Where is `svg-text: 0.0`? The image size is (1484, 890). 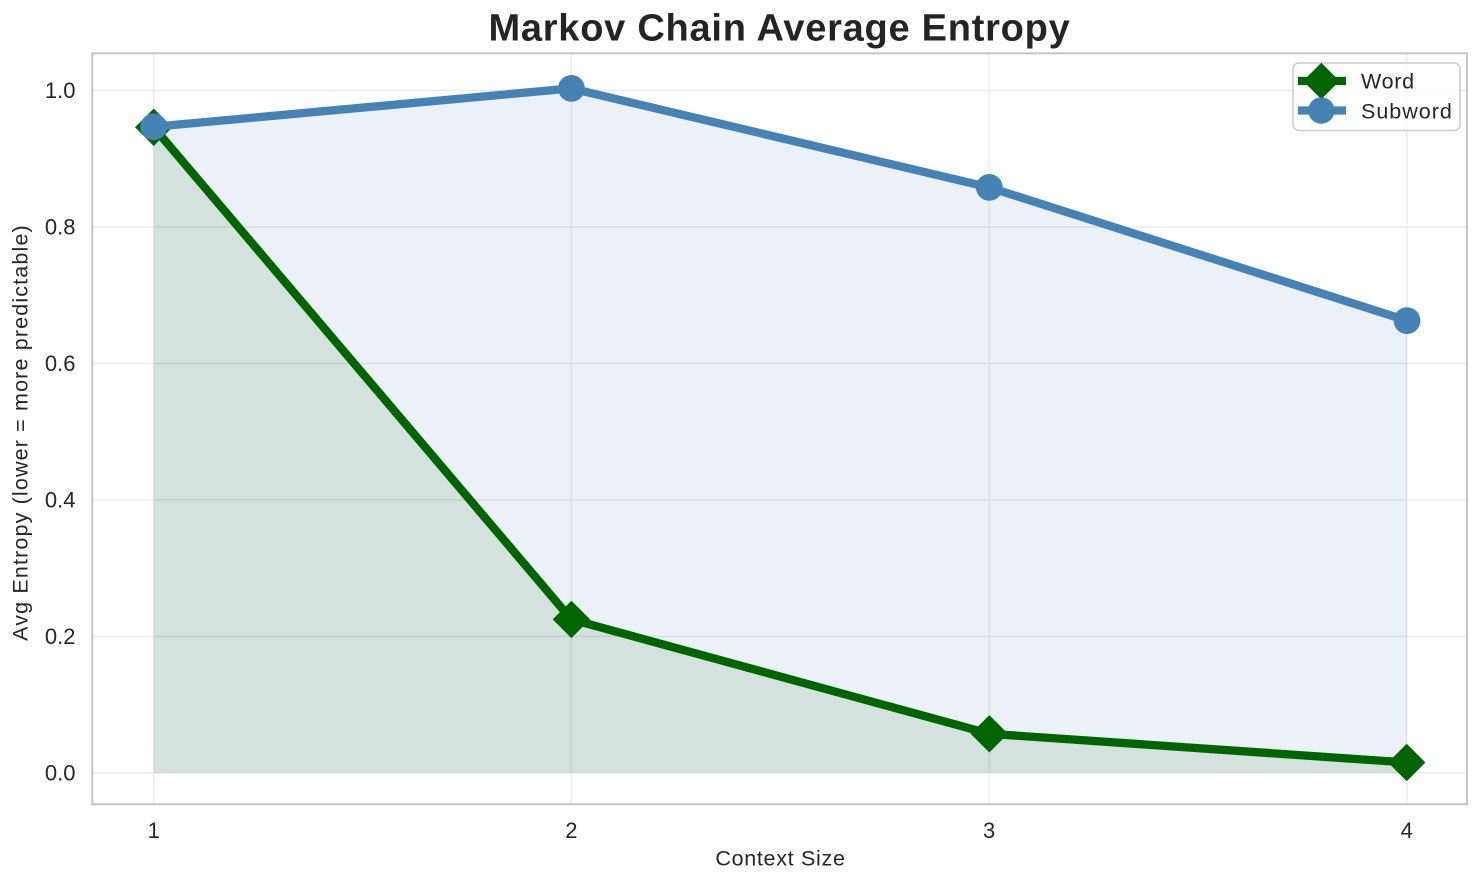
svg-text: 0.0 is located at coordinates (60, 773).